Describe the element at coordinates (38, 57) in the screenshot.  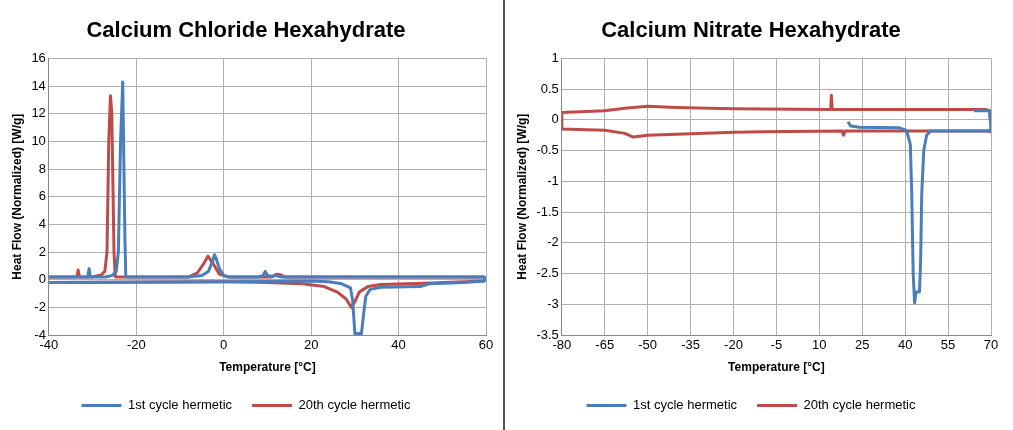
I see `y-tick-label: 16` at that location.